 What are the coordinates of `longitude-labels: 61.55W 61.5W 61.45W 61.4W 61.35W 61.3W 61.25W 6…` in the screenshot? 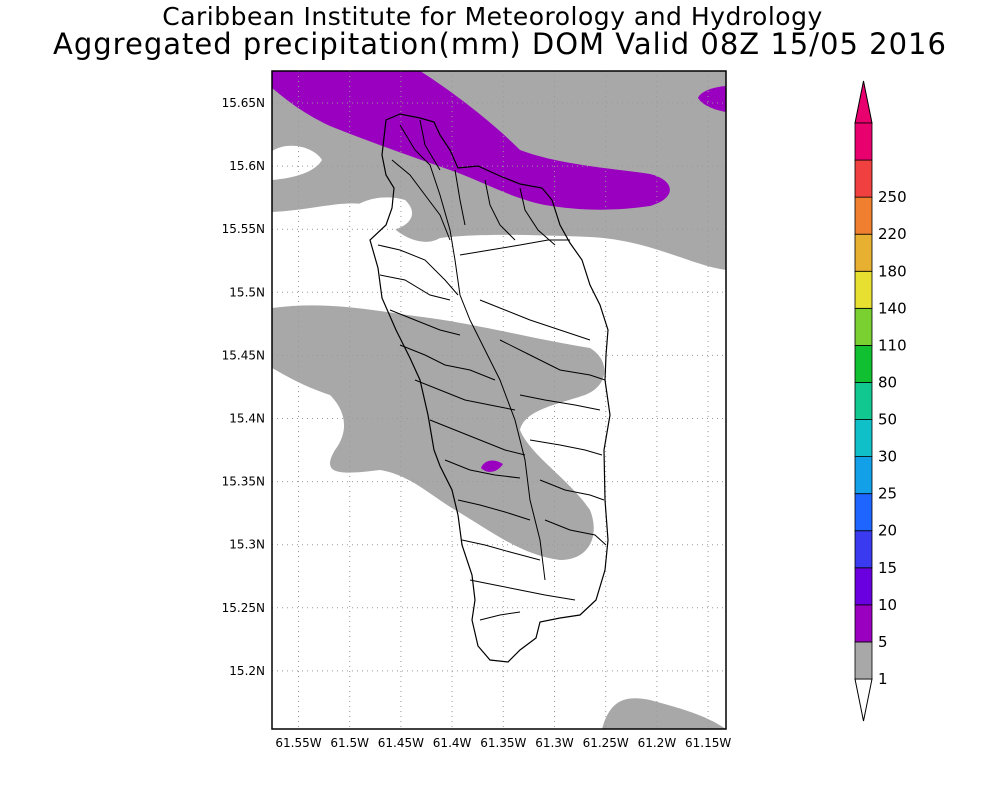 It's located at (503, 743).